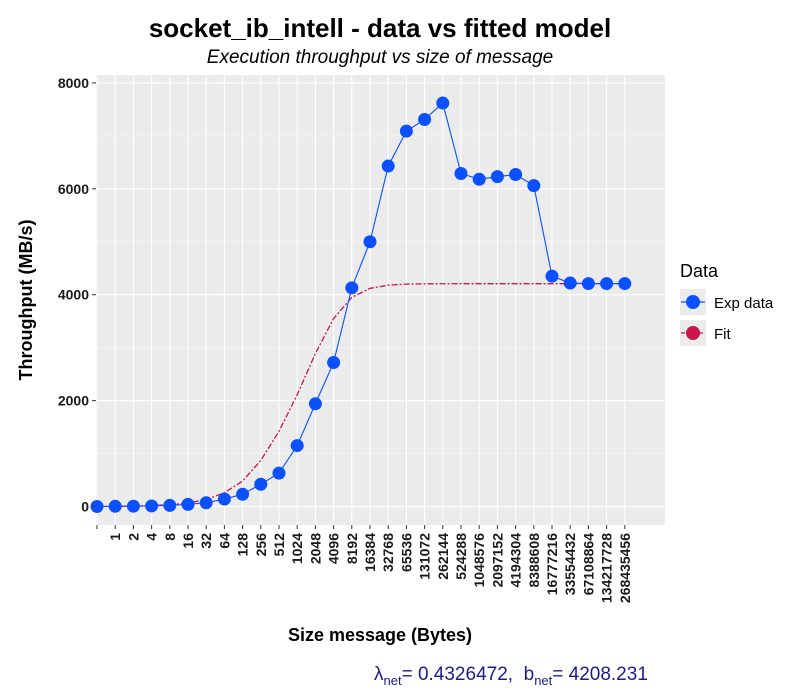 The image size is (800, 700). What do you see at coordinates (315, 548) in the screenshot?
I see `x-tick-label: 2048` at bounding box center [315, 548].